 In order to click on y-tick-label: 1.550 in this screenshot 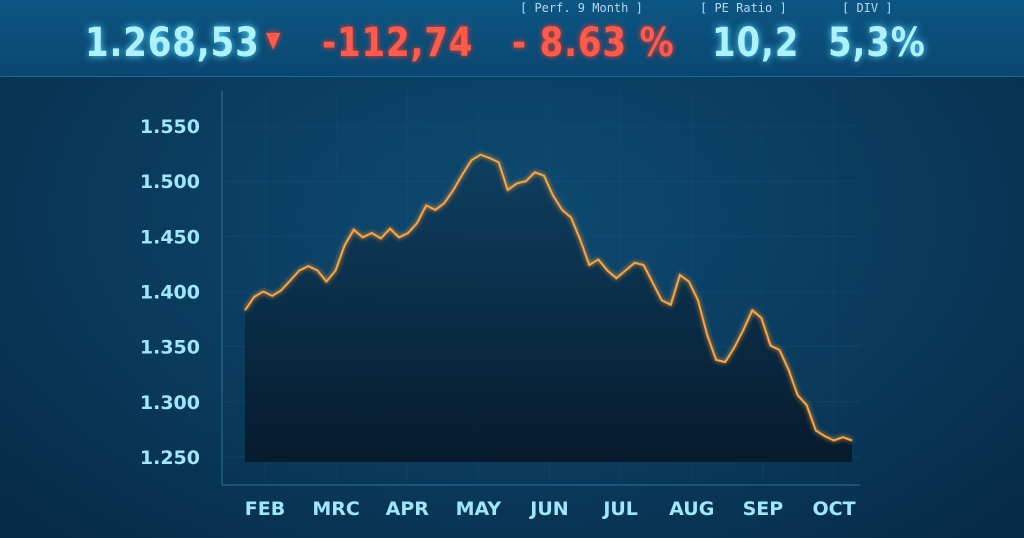, I will do `click(170, 127)`.